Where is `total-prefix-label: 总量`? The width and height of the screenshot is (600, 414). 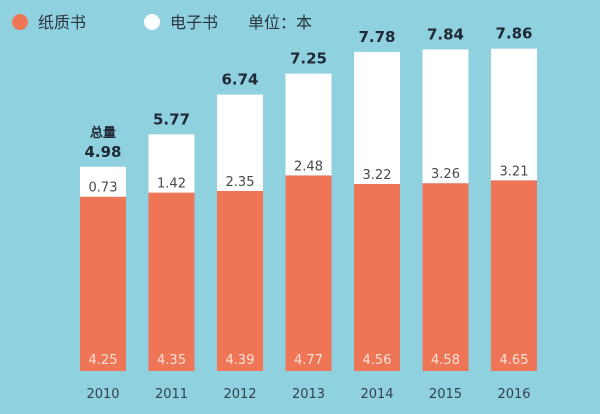 total-prefix-label: 总量 is located at coordinates (103, 133).